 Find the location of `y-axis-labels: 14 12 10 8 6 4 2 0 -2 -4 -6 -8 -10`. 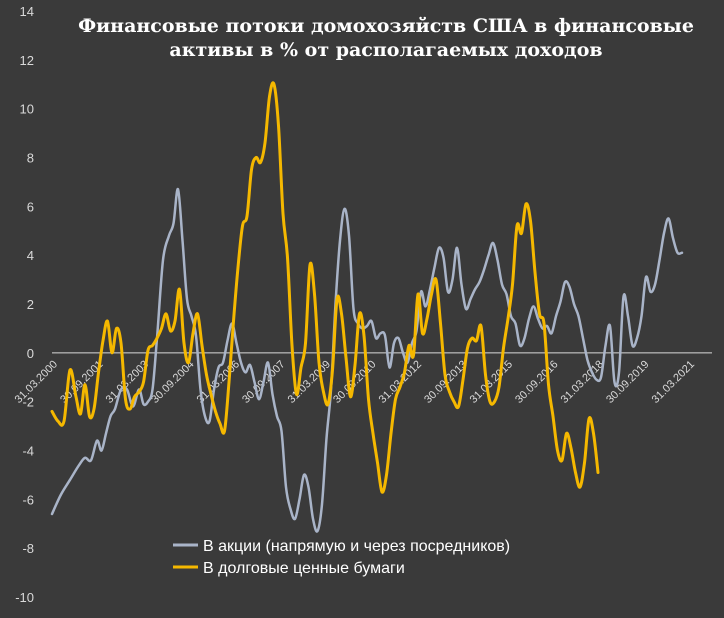

y-axis-labels: 14 12 10 8 6 4 2 0 -2 -4 -6 -8 -10 is located at coordinates (24, 304).